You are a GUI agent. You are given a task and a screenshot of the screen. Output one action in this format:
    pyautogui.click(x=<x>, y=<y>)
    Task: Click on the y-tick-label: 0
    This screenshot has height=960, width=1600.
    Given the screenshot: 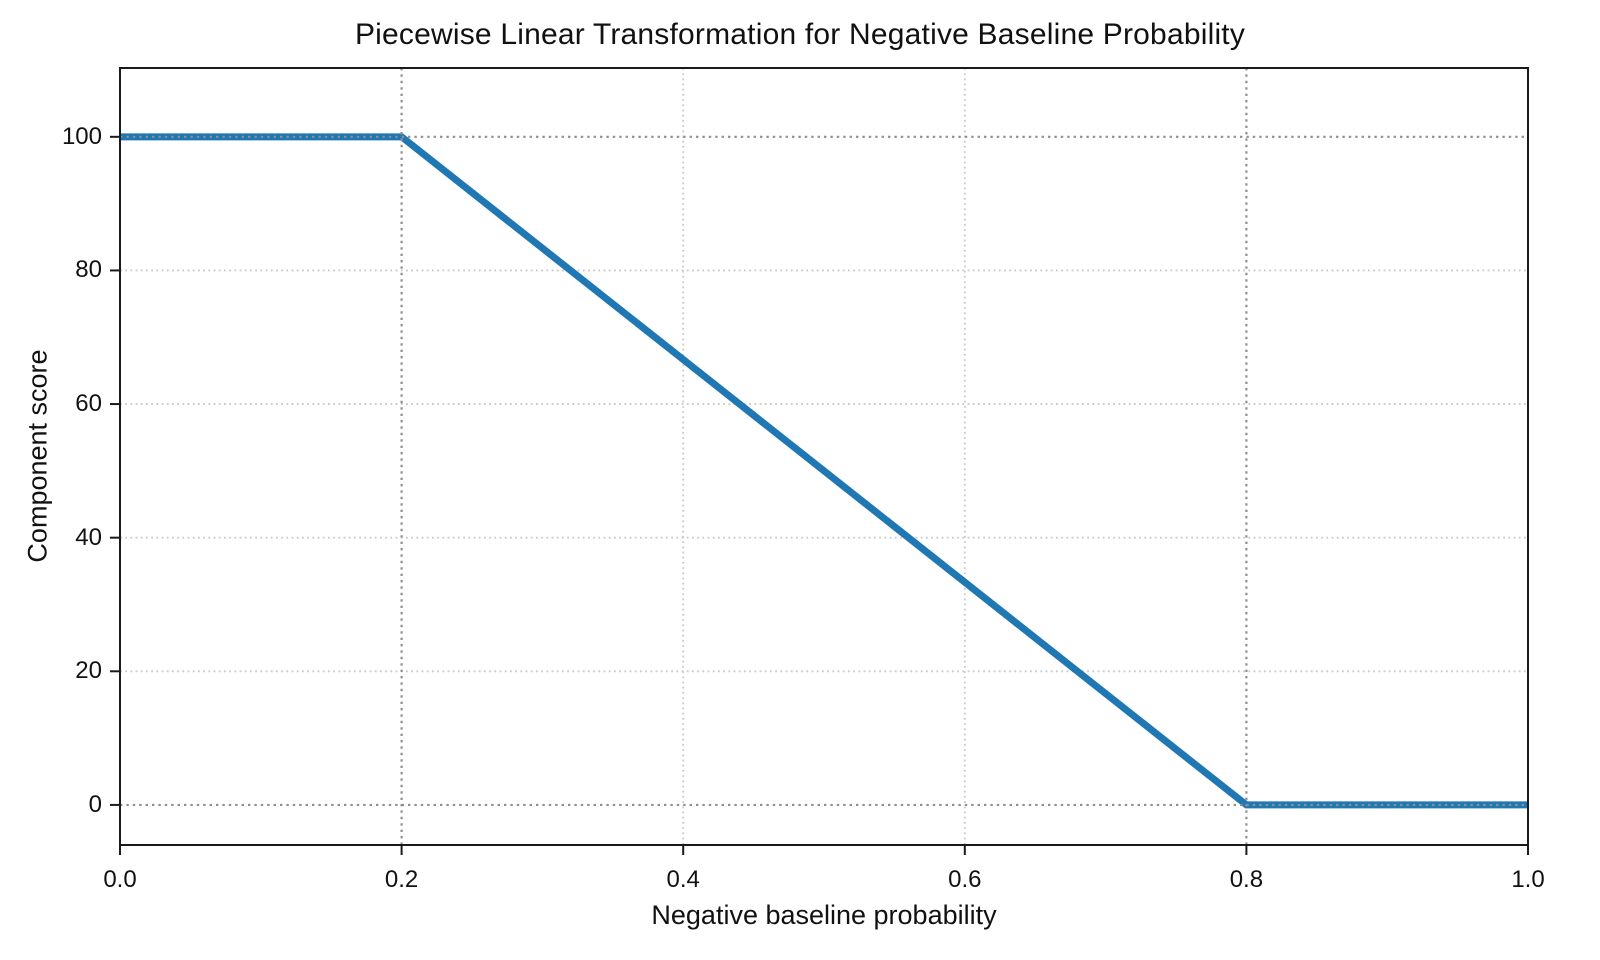 What is the action you would take?
    pyautogui.click(x=95, y=804)
    